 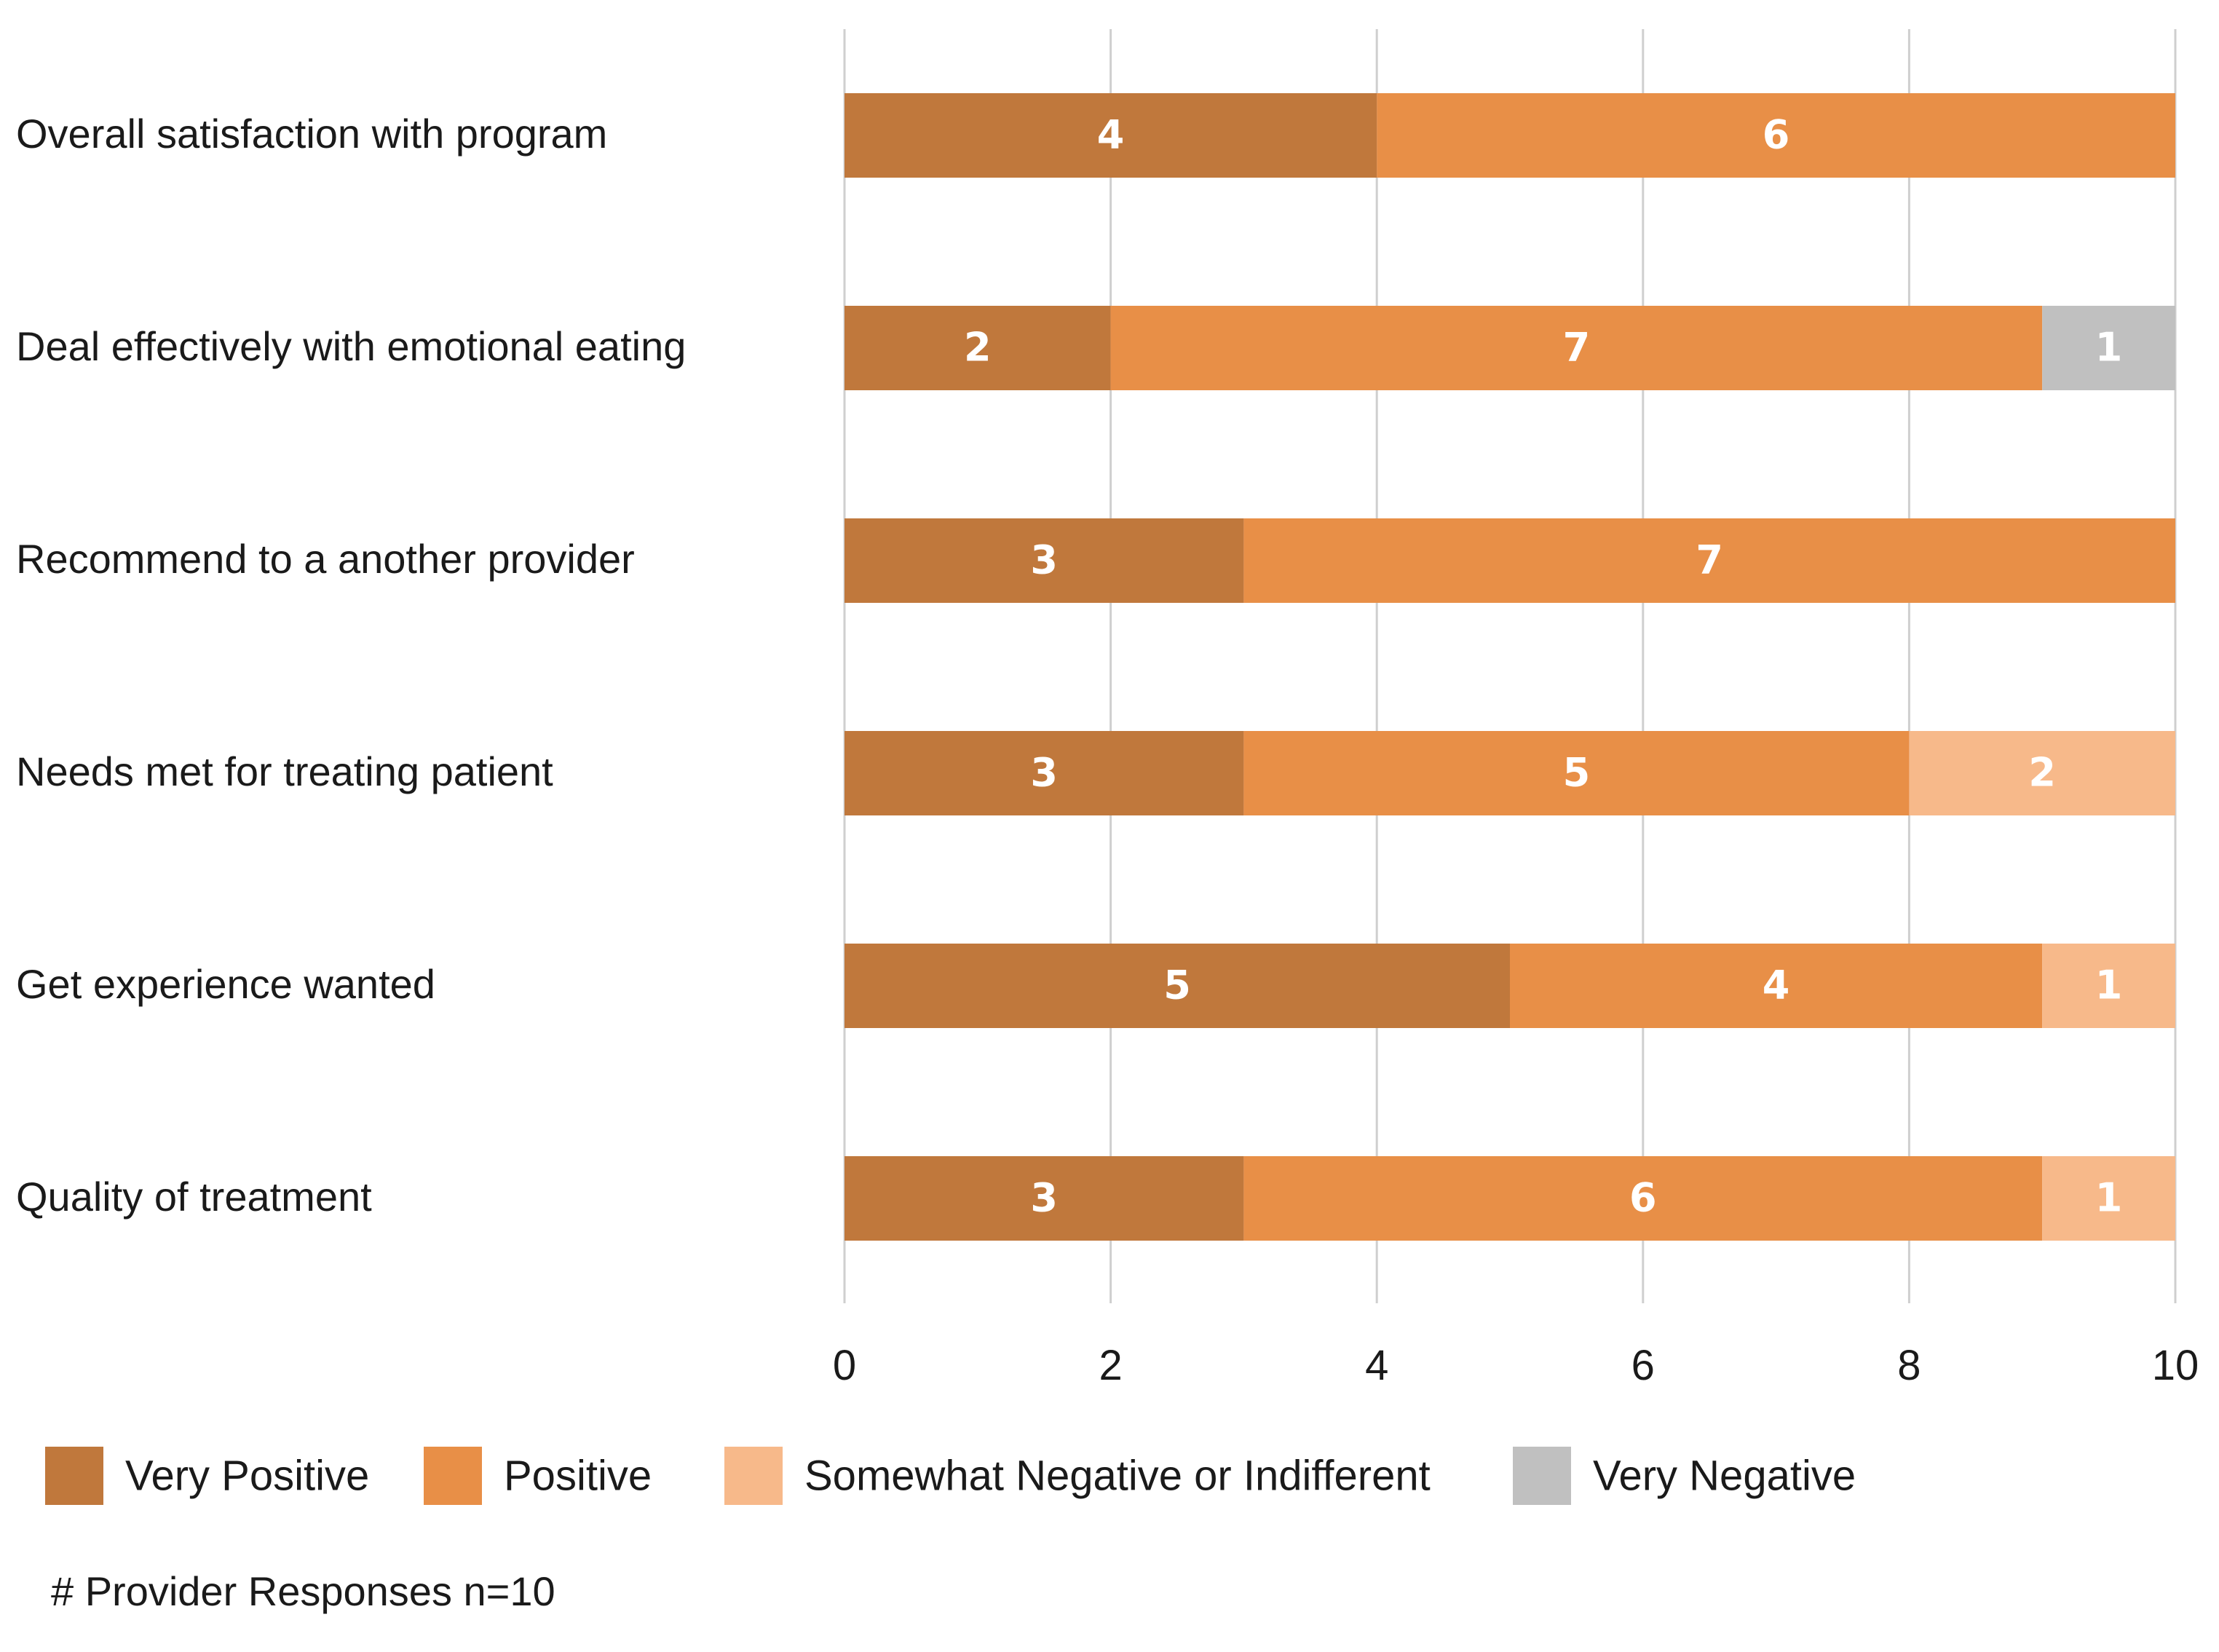 What do you see at coordinates (303, 1591) in the screenshot?
I see `sample-size-note: # Provider Responses n=10` at bounding box center [303, 1591].